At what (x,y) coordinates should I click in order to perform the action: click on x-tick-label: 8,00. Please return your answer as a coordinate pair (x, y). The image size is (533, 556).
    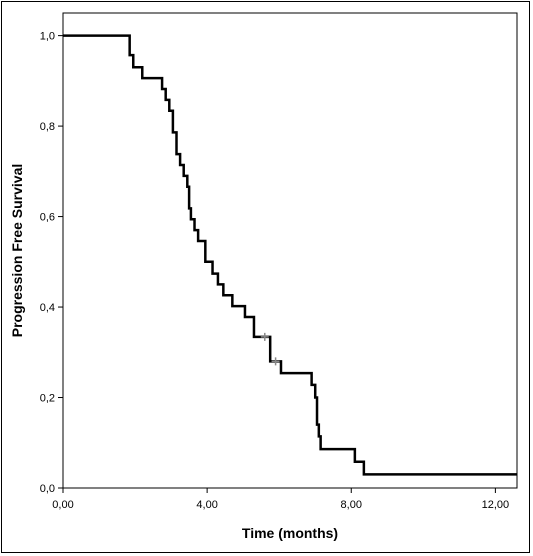
    Looking at the image, I should click on (351, 505).